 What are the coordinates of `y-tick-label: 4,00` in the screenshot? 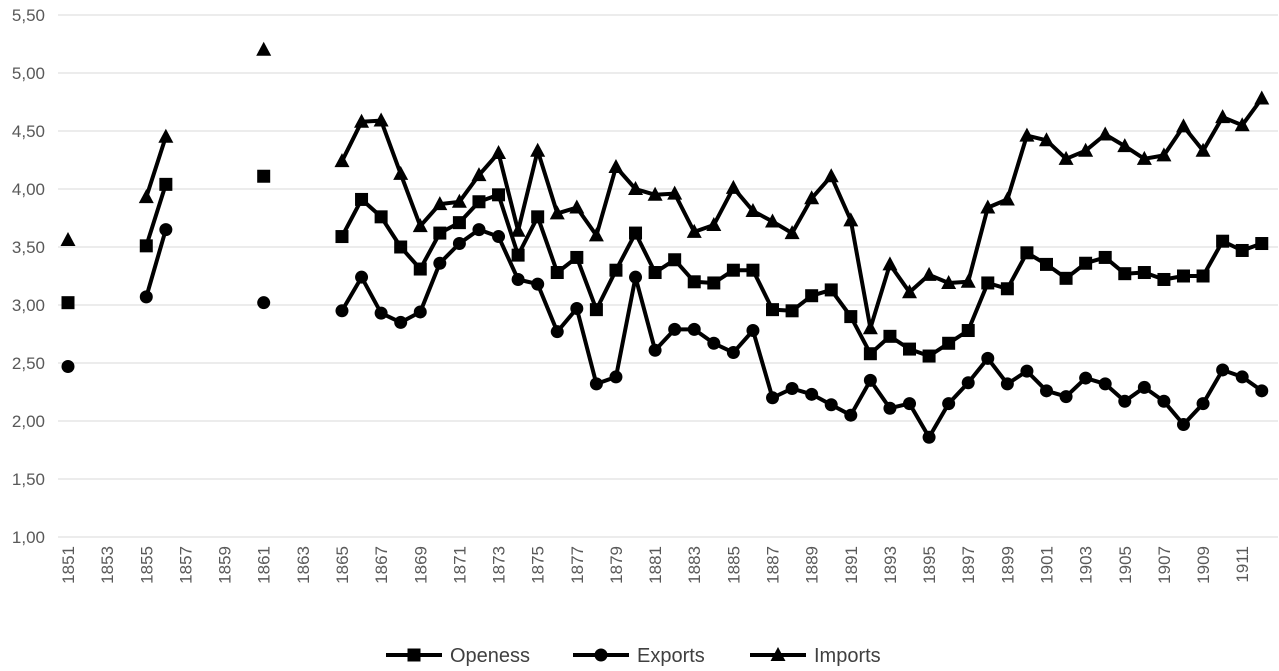 It's located at (28, 189).